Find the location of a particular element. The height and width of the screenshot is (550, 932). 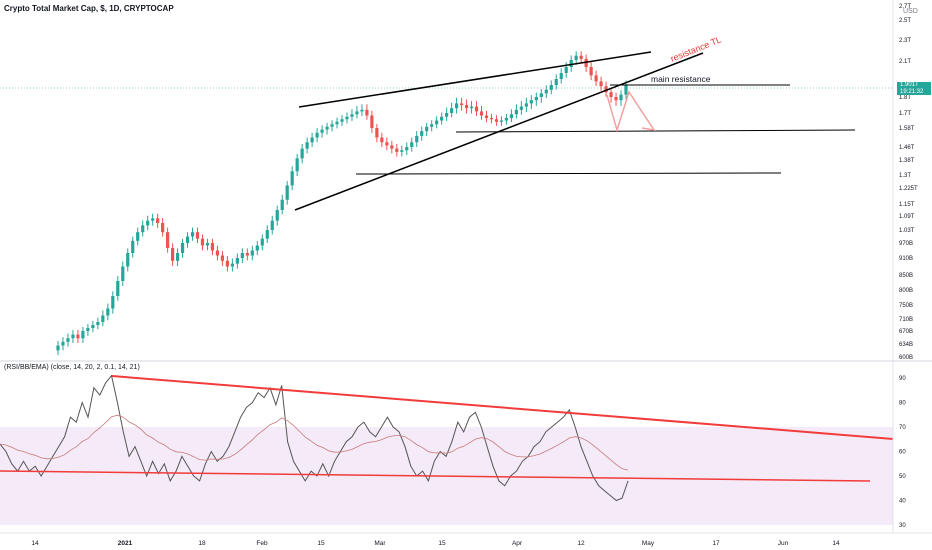

price-tick-label: 1.3T is located at coordinates (905, 176).